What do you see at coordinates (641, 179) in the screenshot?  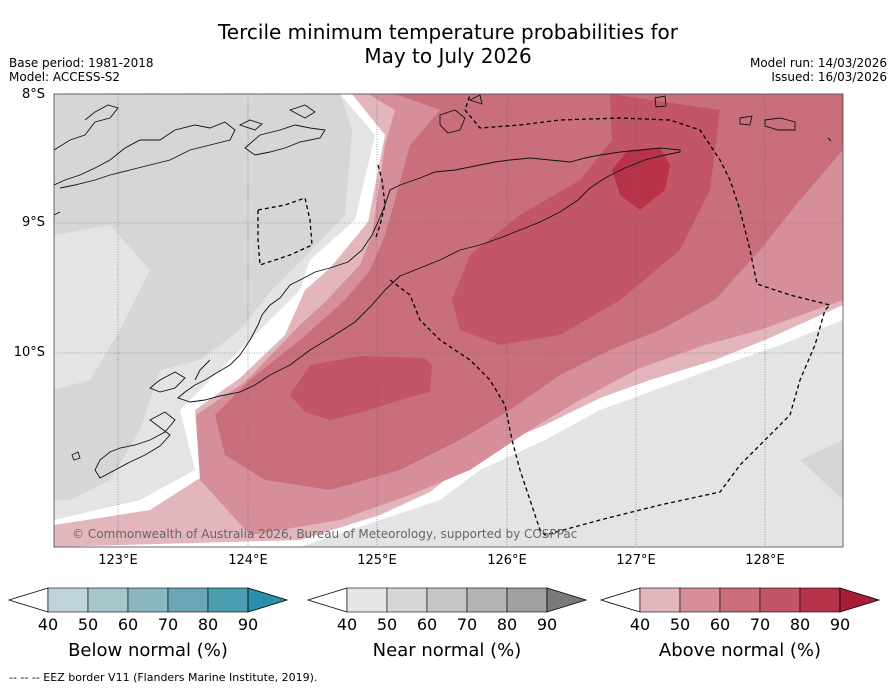 I see `above-normal-80-region` at bounding box center [641, 179].